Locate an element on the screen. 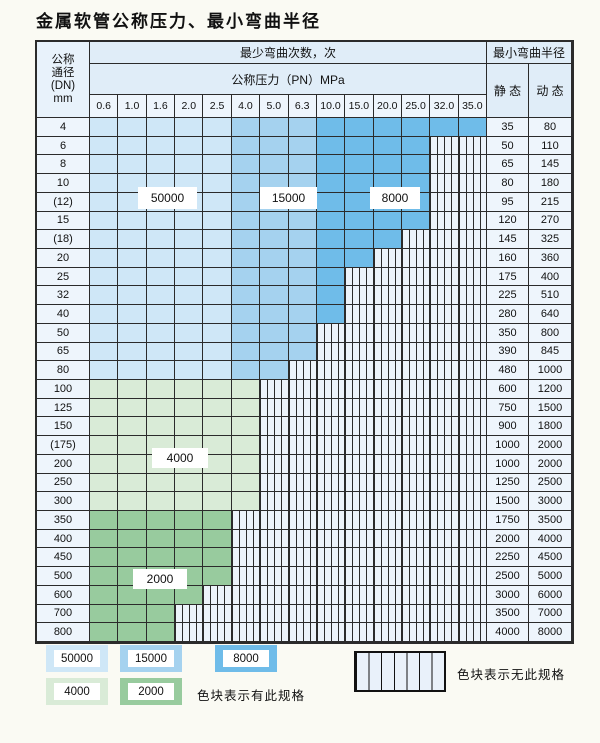 Image resolution: width=600 pixels, height=743 pixels. static-cell: 225 is located at coordinates (508, 296).